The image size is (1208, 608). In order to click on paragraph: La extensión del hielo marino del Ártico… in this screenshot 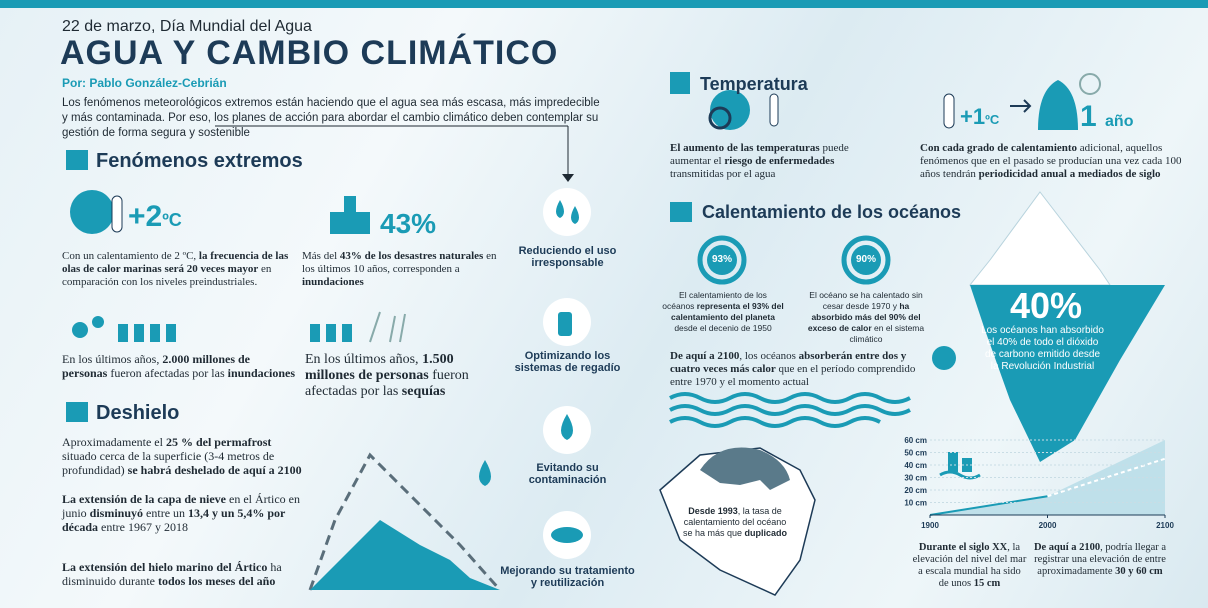, I will do `click(182, 574)`.